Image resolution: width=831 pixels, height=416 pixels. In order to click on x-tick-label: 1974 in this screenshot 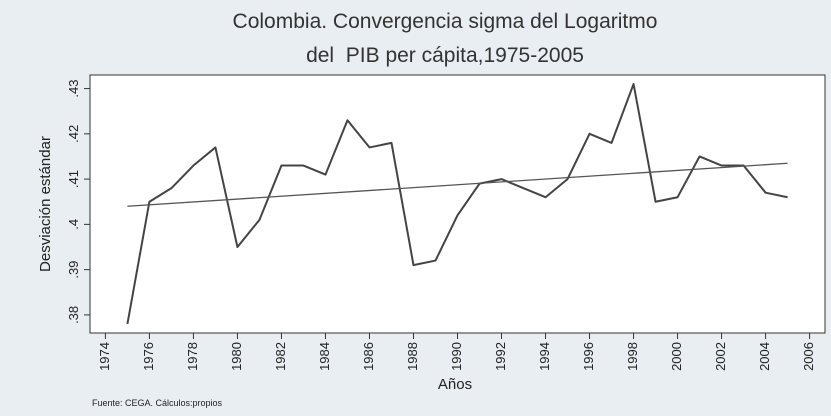, I will do `click(104, 356)`.